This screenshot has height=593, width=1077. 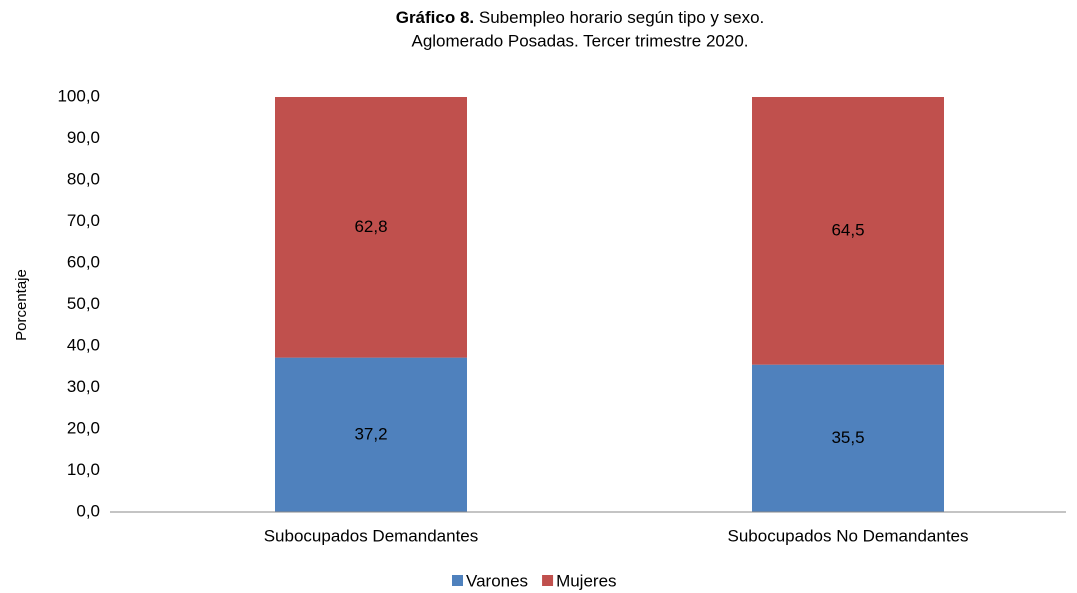 I want to click on y-tick-label: 70,0, so click(x=83, y=220).